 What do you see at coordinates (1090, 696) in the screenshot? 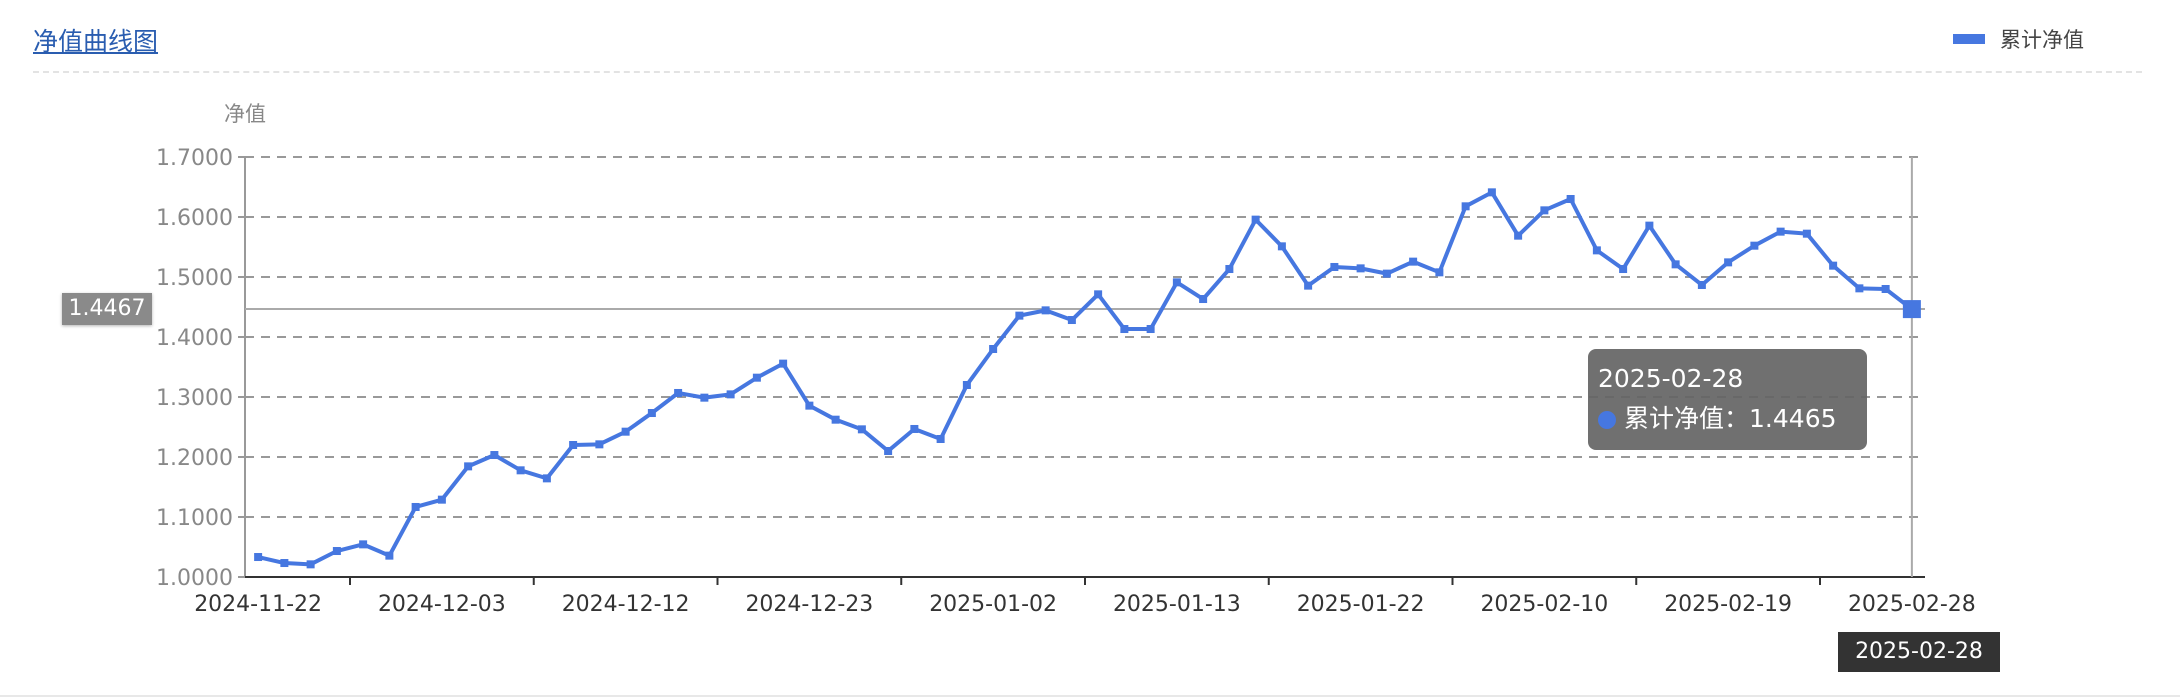
I see `bottom-border` at bounding box center [1090, 696].